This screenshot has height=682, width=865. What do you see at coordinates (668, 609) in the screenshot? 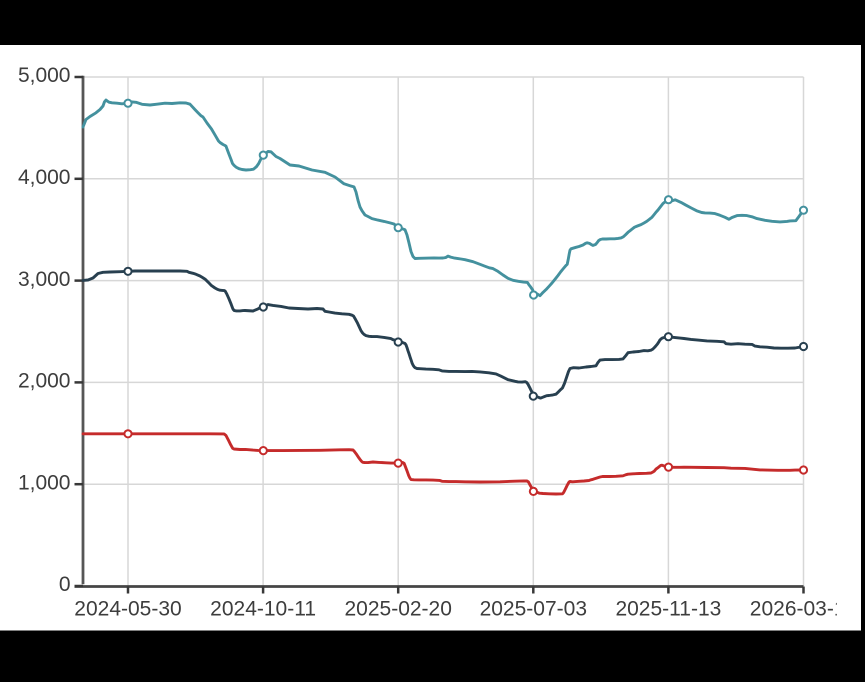
I see `svg-text: 2025-11-13` at bounding box center [668, 609].